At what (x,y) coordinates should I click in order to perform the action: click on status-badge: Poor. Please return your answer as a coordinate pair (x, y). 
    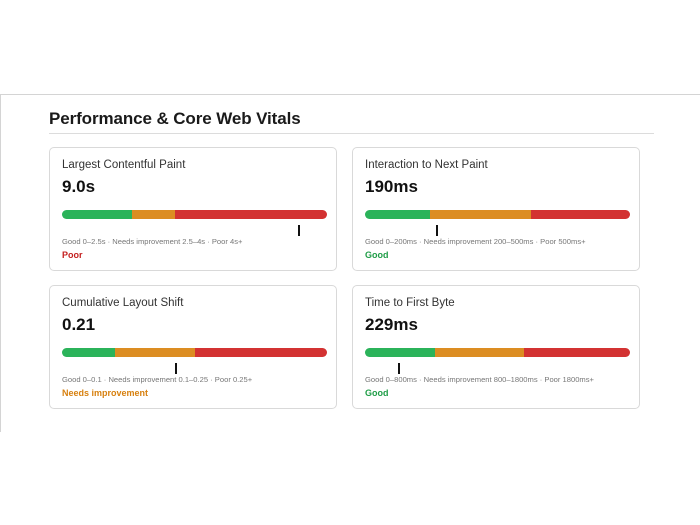
    Looking at the image, I should click on (72, 255).